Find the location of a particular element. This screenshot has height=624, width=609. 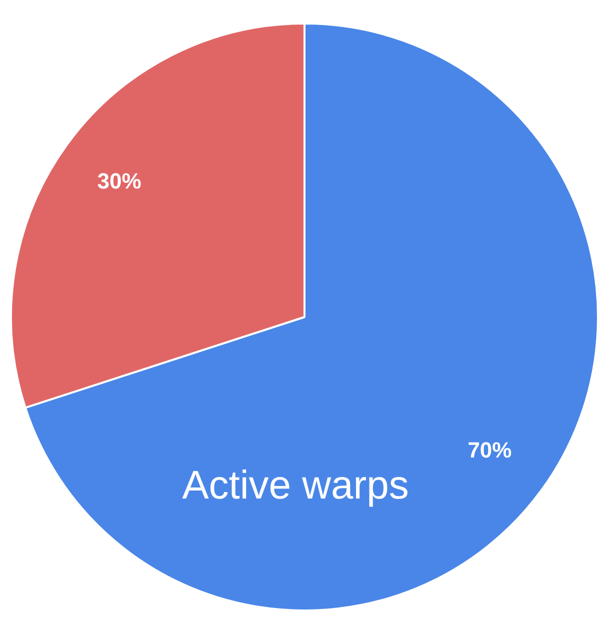

slice-label: Active warps is located at coordinates (295, 485).